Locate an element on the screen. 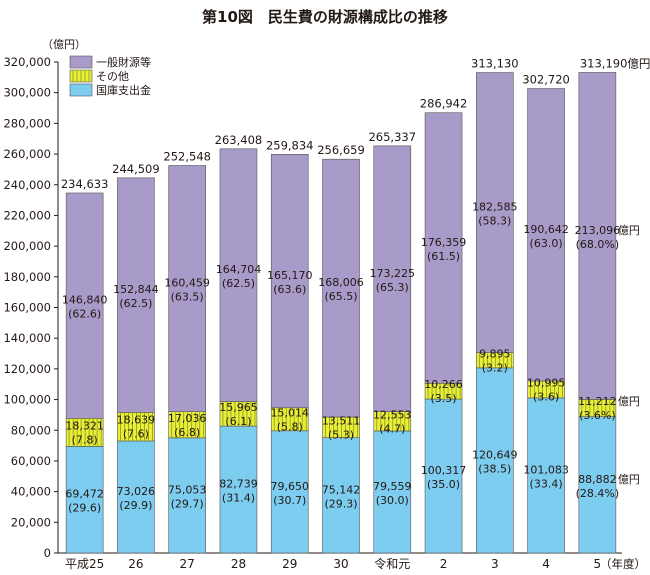  y-tick-label: 60,000 is located at coordinates (31, 461).